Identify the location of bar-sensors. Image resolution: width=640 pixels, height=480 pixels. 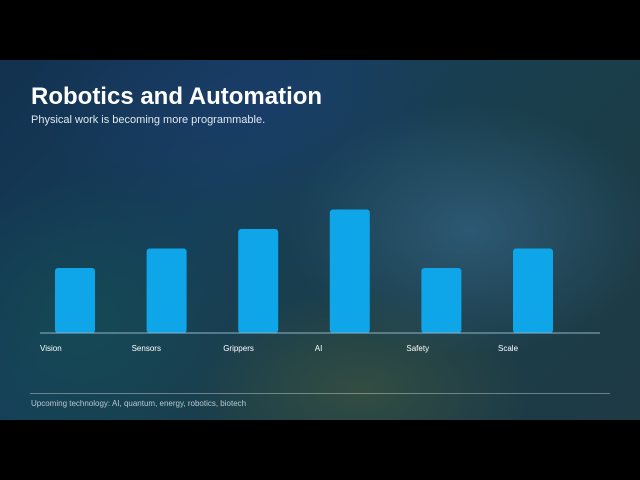
(166, 290).